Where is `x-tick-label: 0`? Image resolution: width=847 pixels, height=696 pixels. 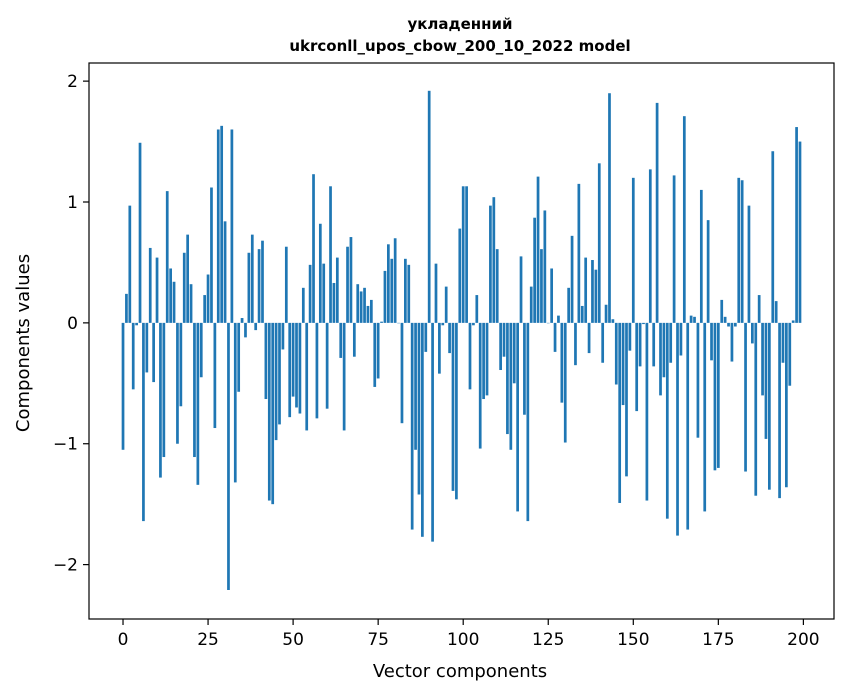 x-tick-label: 0 is located at coordinates (123, 640).